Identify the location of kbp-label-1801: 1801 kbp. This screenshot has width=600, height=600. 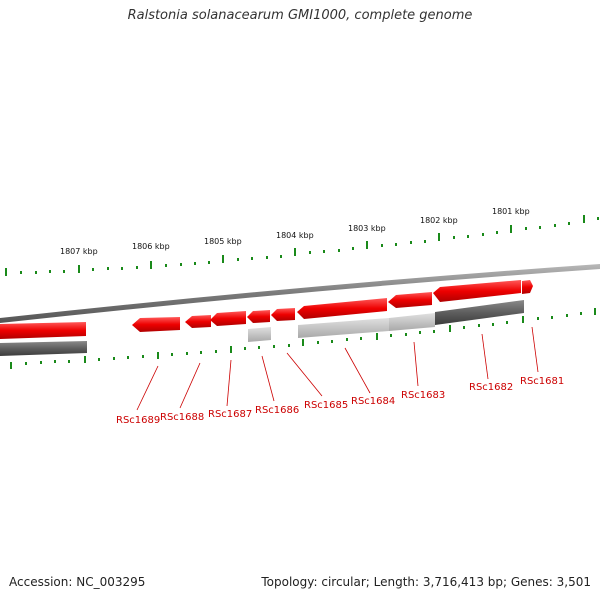
(511, 211).